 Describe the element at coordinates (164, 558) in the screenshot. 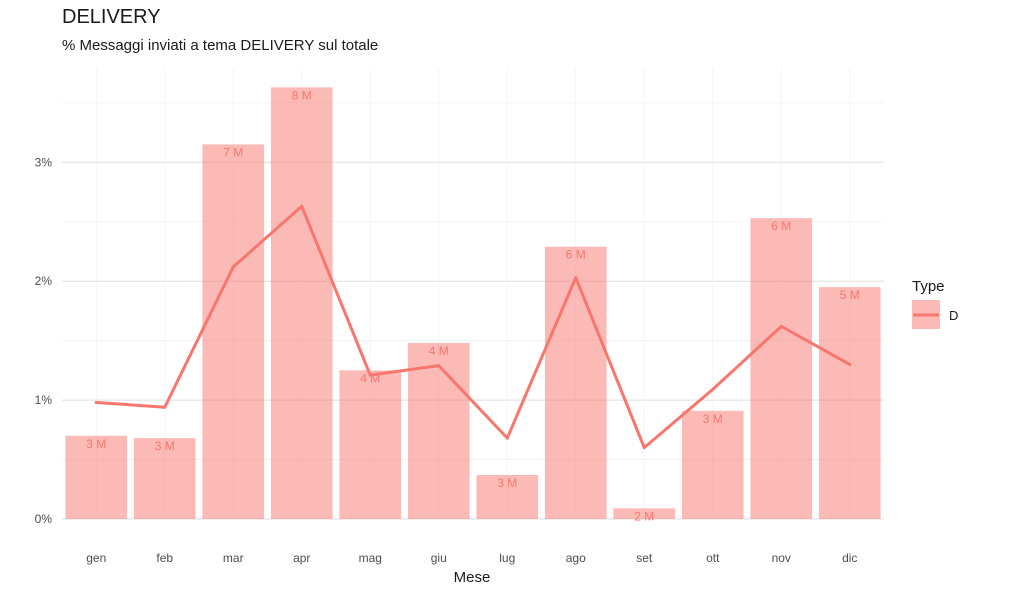

I see `x-tick-label: feb` at that location.